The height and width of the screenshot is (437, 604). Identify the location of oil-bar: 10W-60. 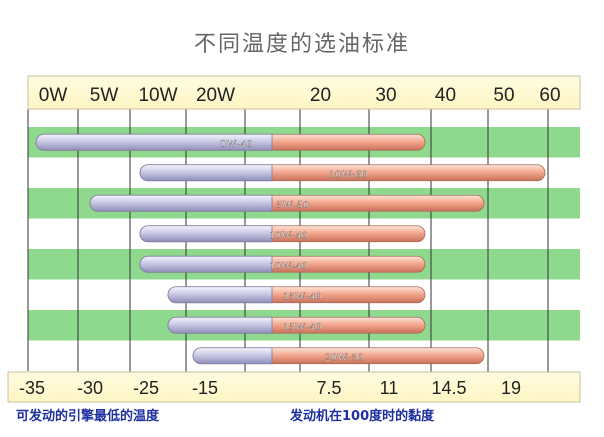
(342, 173).